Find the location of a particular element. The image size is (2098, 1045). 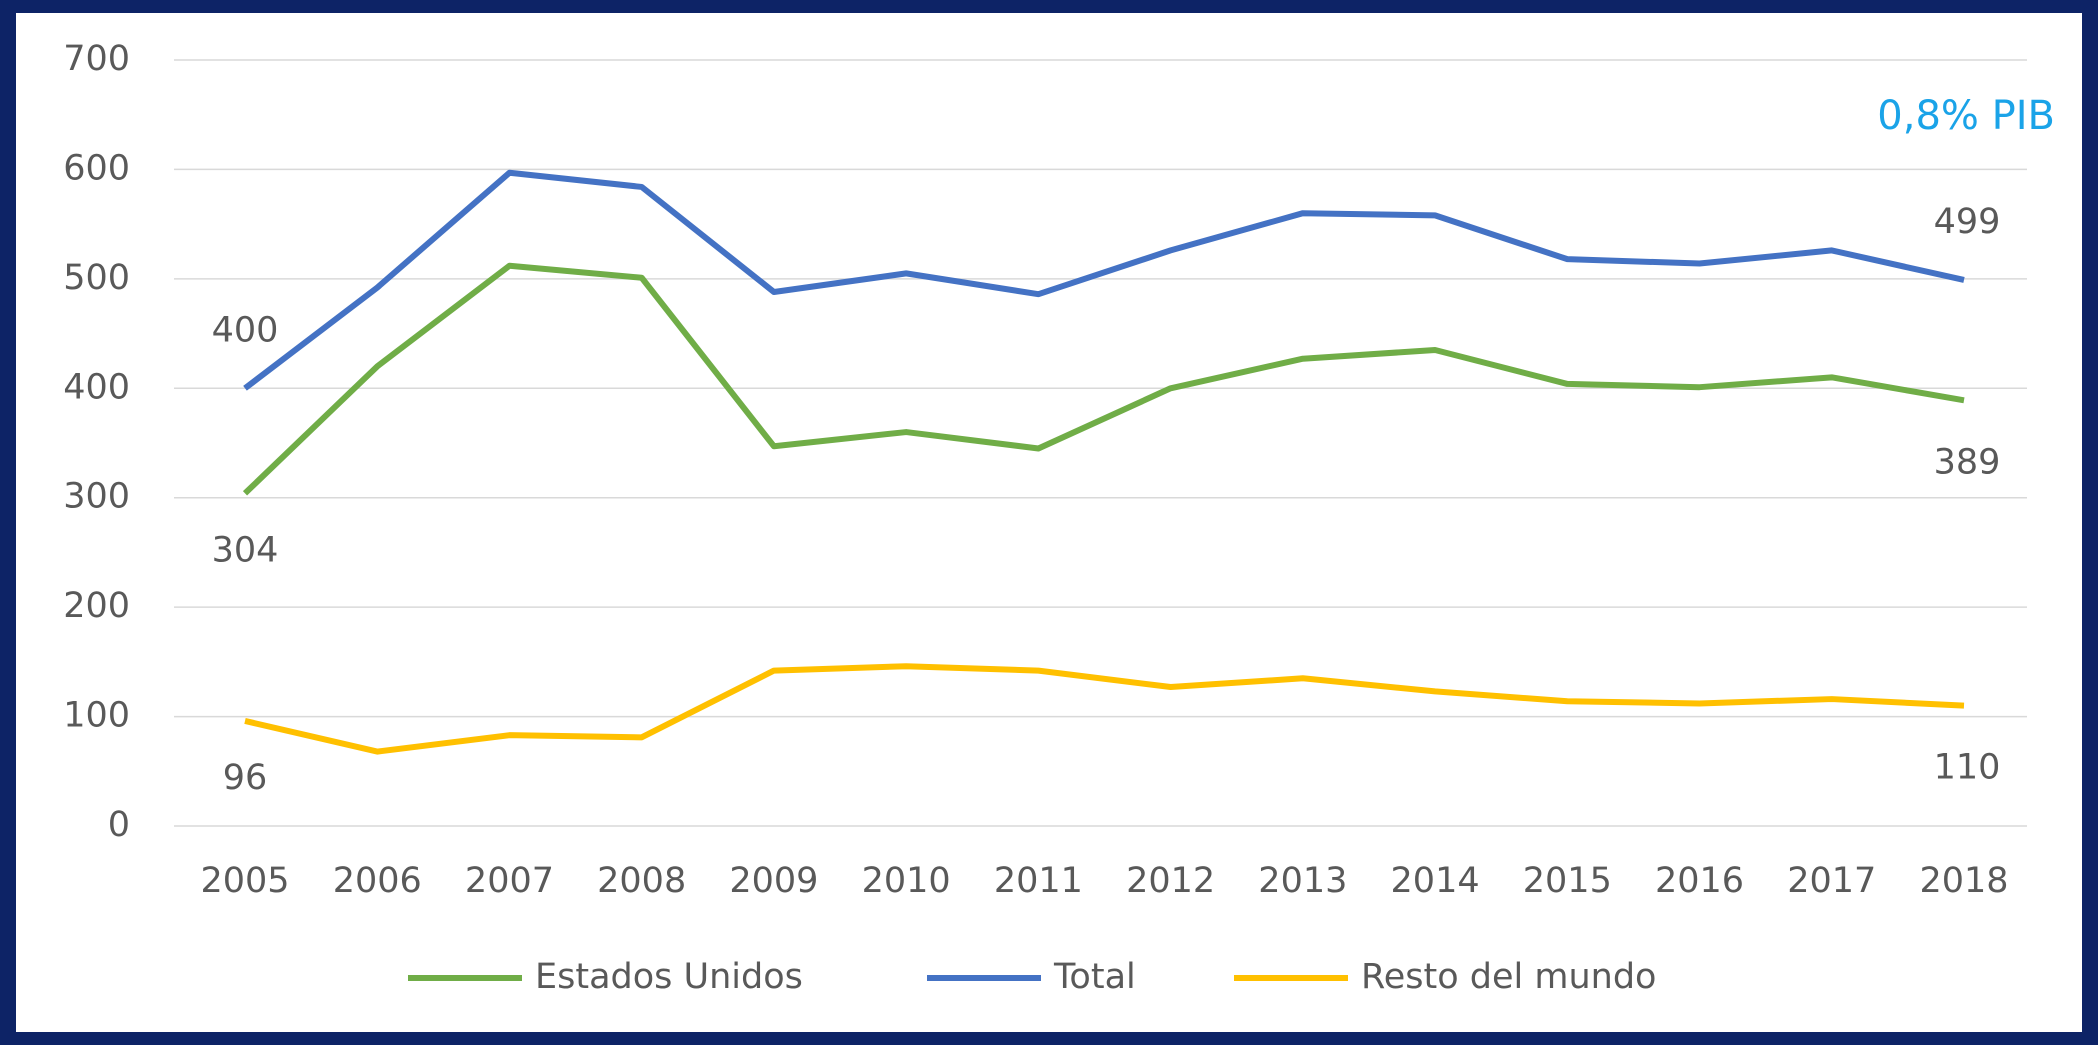

data-label: 96 is located at coordinates (245, 778).